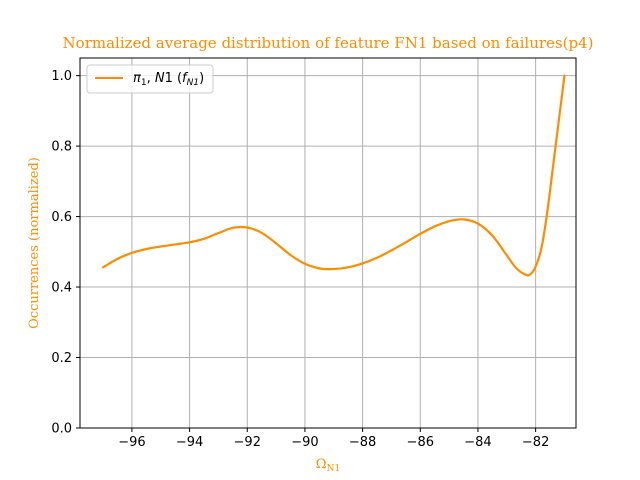 The image size is (640, 480). I want to click on x-axis-label: ΩN1, so click(328, 465).